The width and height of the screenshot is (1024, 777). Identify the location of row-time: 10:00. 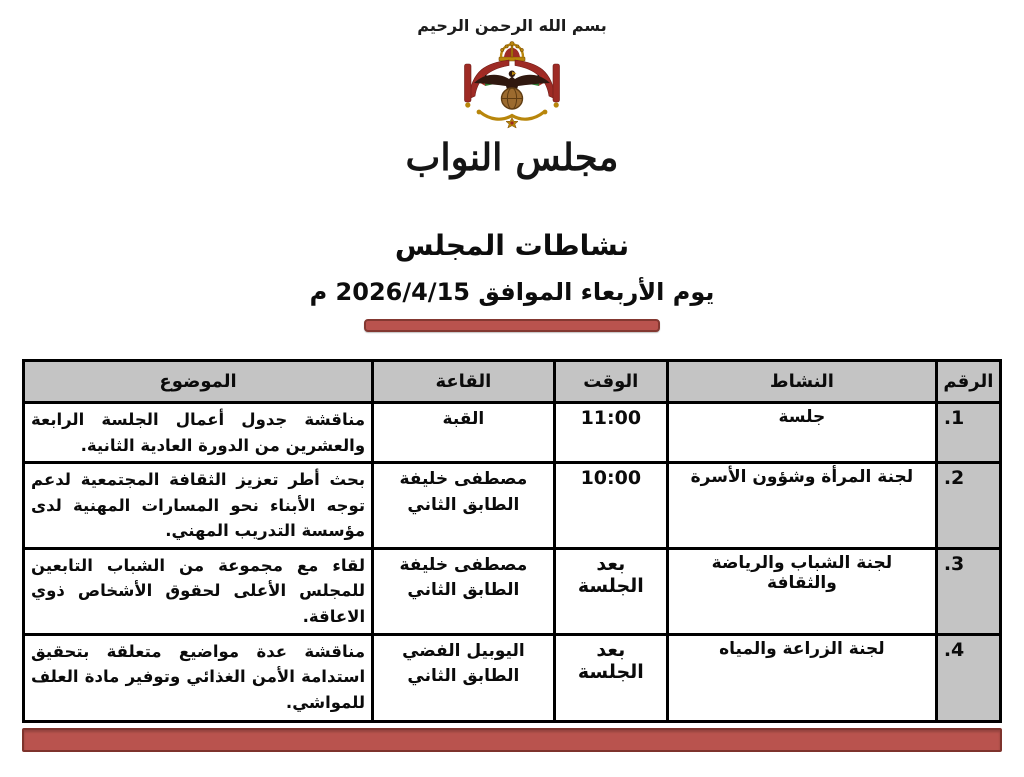
(611, 505).